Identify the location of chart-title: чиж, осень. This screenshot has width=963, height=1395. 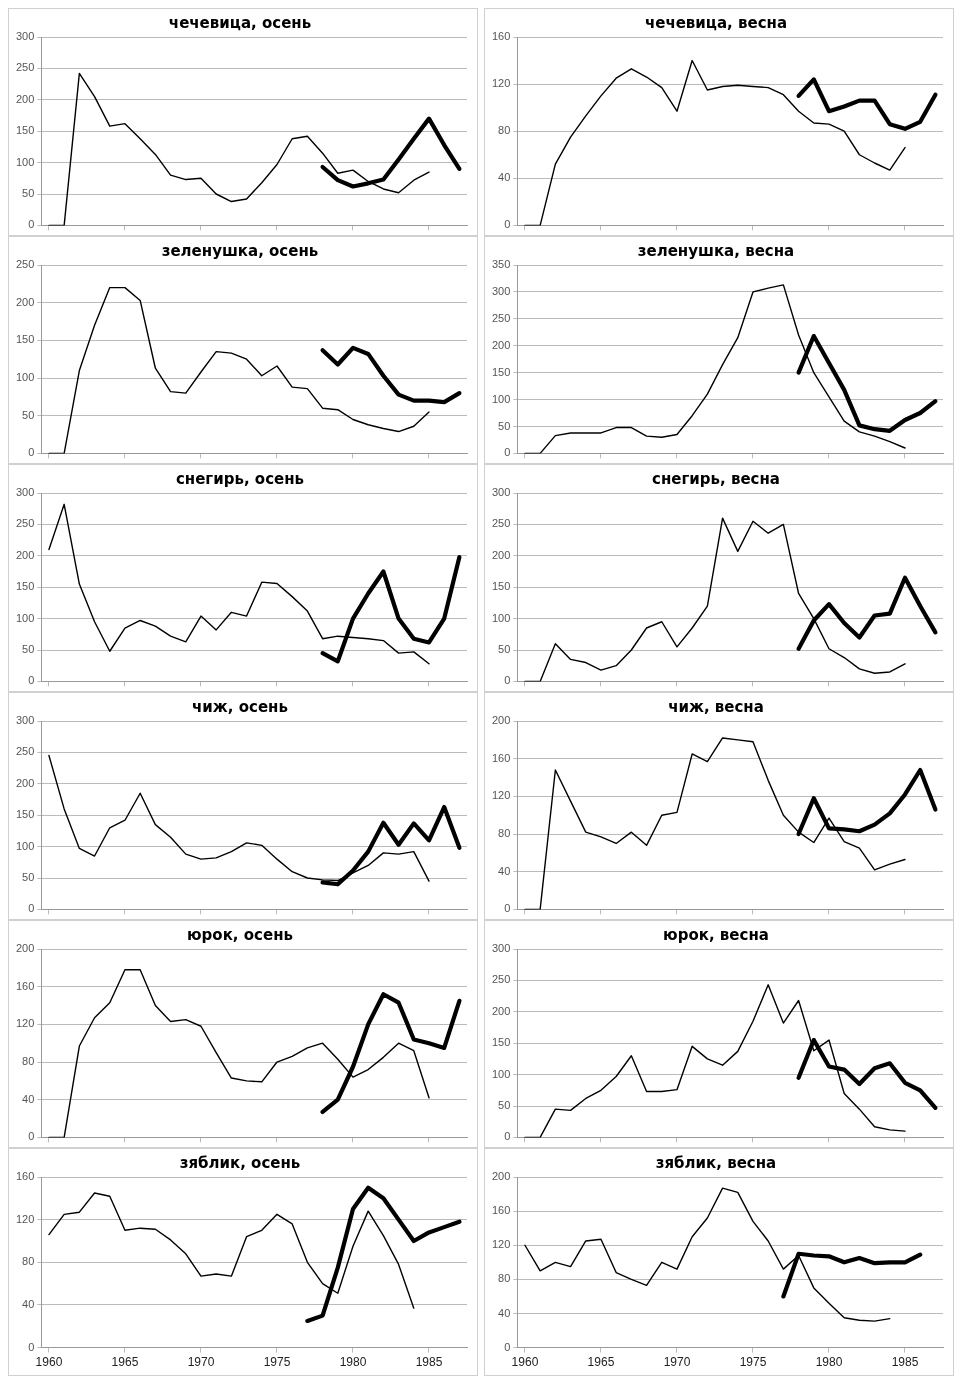
(240, 706).